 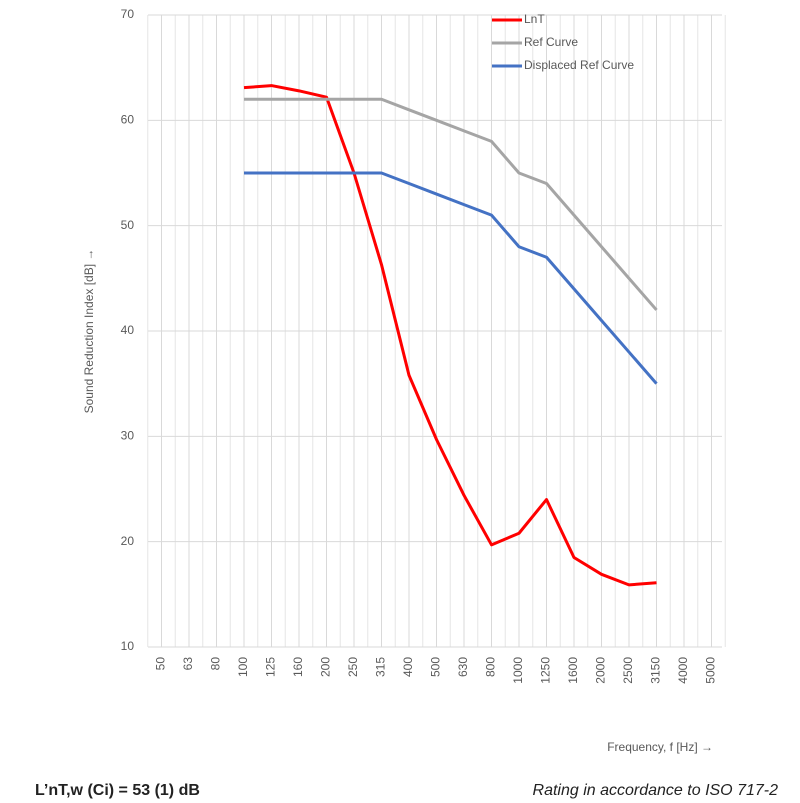 What do you see at coordinates (534, 19) in the screenshot?
I see `legend-label: LnT` at bounding box center [534, 19].